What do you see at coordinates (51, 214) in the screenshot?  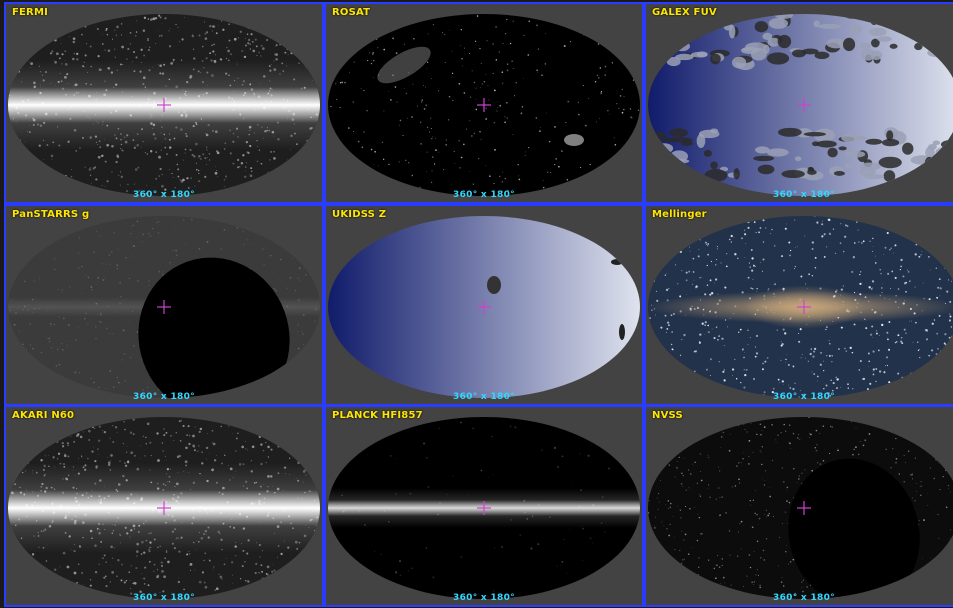 I see `survey-name-label: PanSTARRS g` at bounding box center [51, 214].